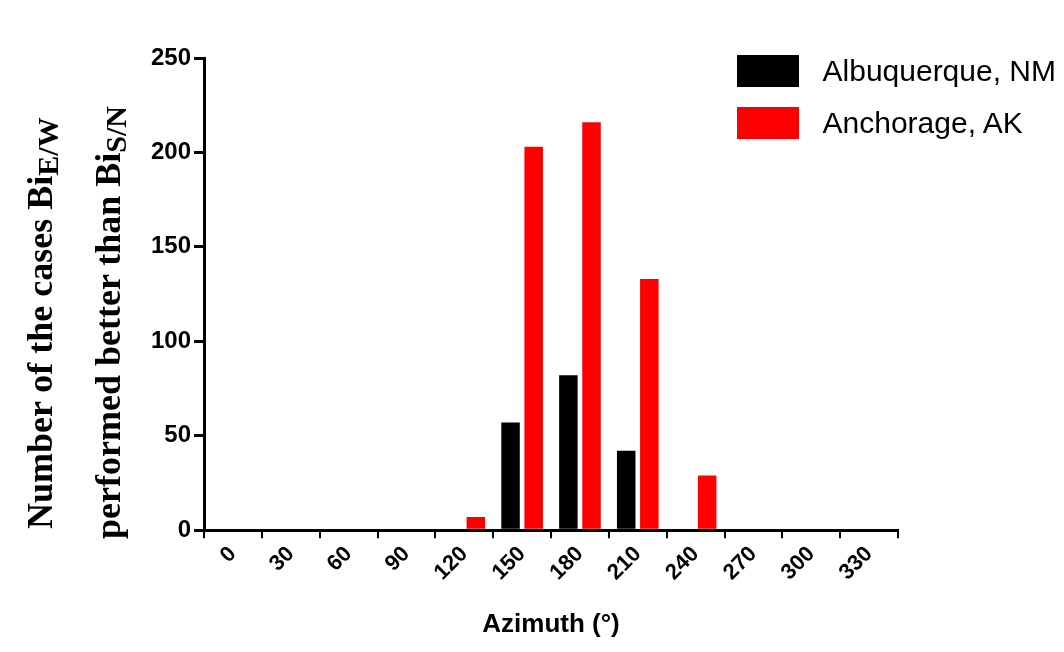  What do you see at coordinates (939, 71) in the screenshot?
I see `legend-label: Albuquerque, NM` at bounding box center [939, 71].